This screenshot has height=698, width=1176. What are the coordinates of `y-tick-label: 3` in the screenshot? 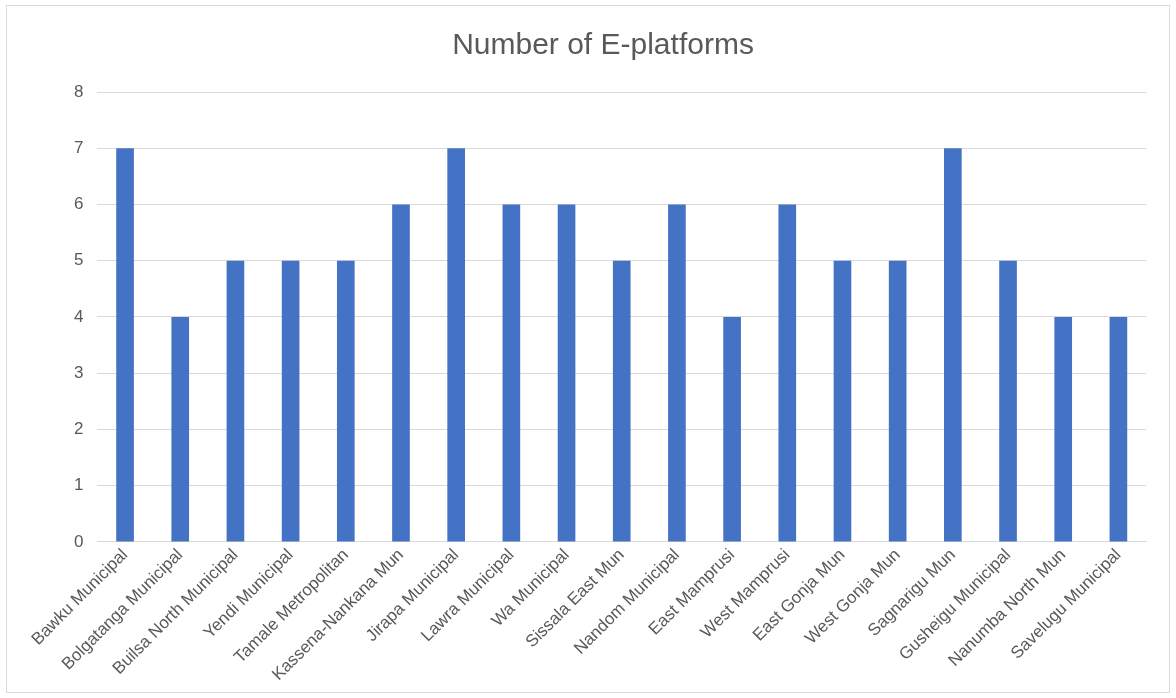 It's located at (78, 372).